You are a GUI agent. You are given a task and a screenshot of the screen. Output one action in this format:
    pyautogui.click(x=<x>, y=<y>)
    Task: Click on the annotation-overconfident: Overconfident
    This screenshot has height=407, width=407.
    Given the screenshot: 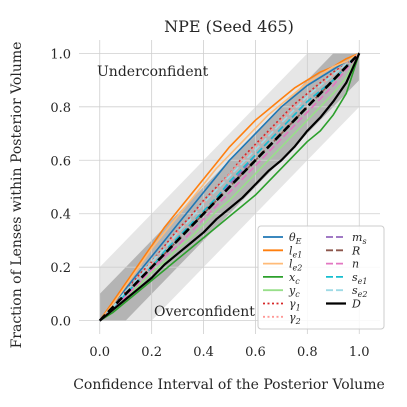 What is the action you would take?
    pyautogui.click(x=204, y=312)
    